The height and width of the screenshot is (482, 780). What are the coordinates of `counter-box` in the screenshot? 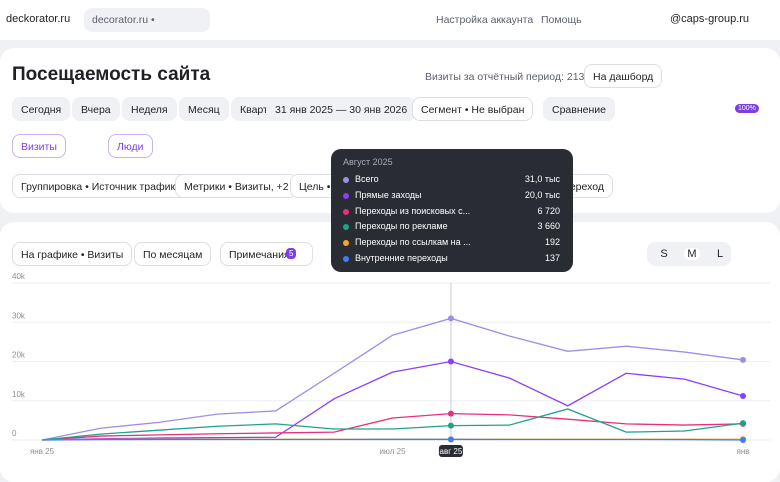 It's located at (147, 20).